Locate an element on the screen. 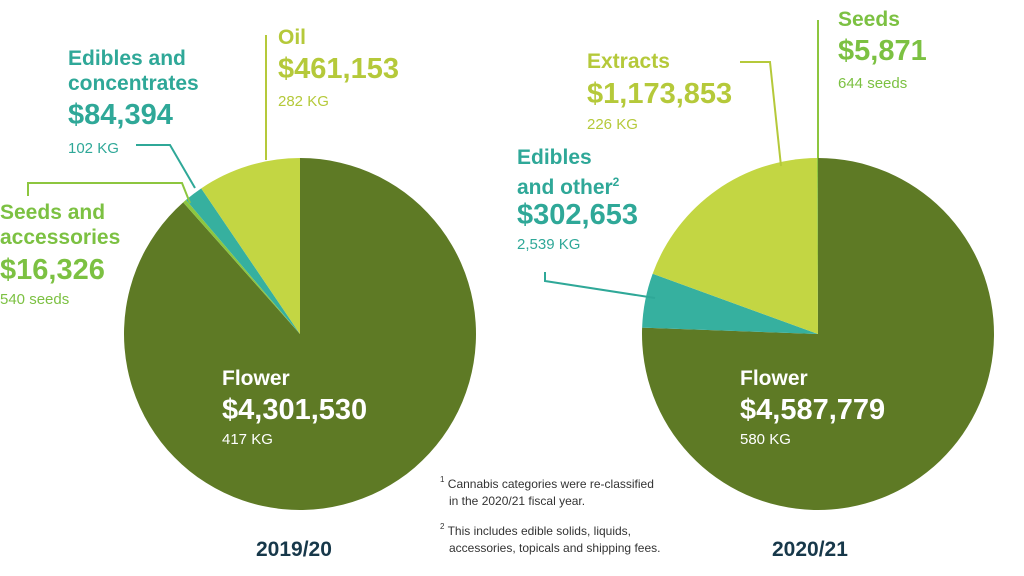  label-2020-edibles-name: Edibles and other2 is located at coordinates (568, 172).